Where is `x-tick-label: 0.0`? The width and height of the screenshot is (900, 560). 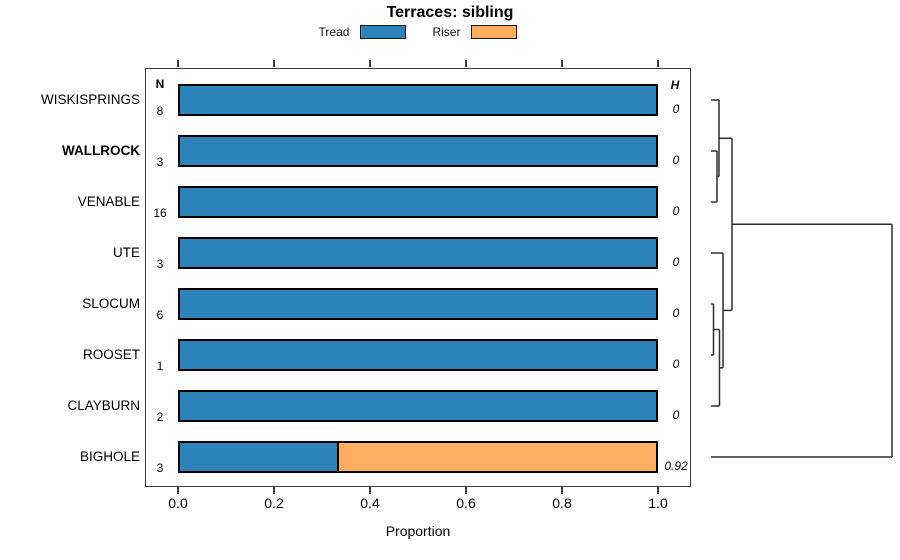 x-tick-label: 0.0 is located at coordinates (178, 503).